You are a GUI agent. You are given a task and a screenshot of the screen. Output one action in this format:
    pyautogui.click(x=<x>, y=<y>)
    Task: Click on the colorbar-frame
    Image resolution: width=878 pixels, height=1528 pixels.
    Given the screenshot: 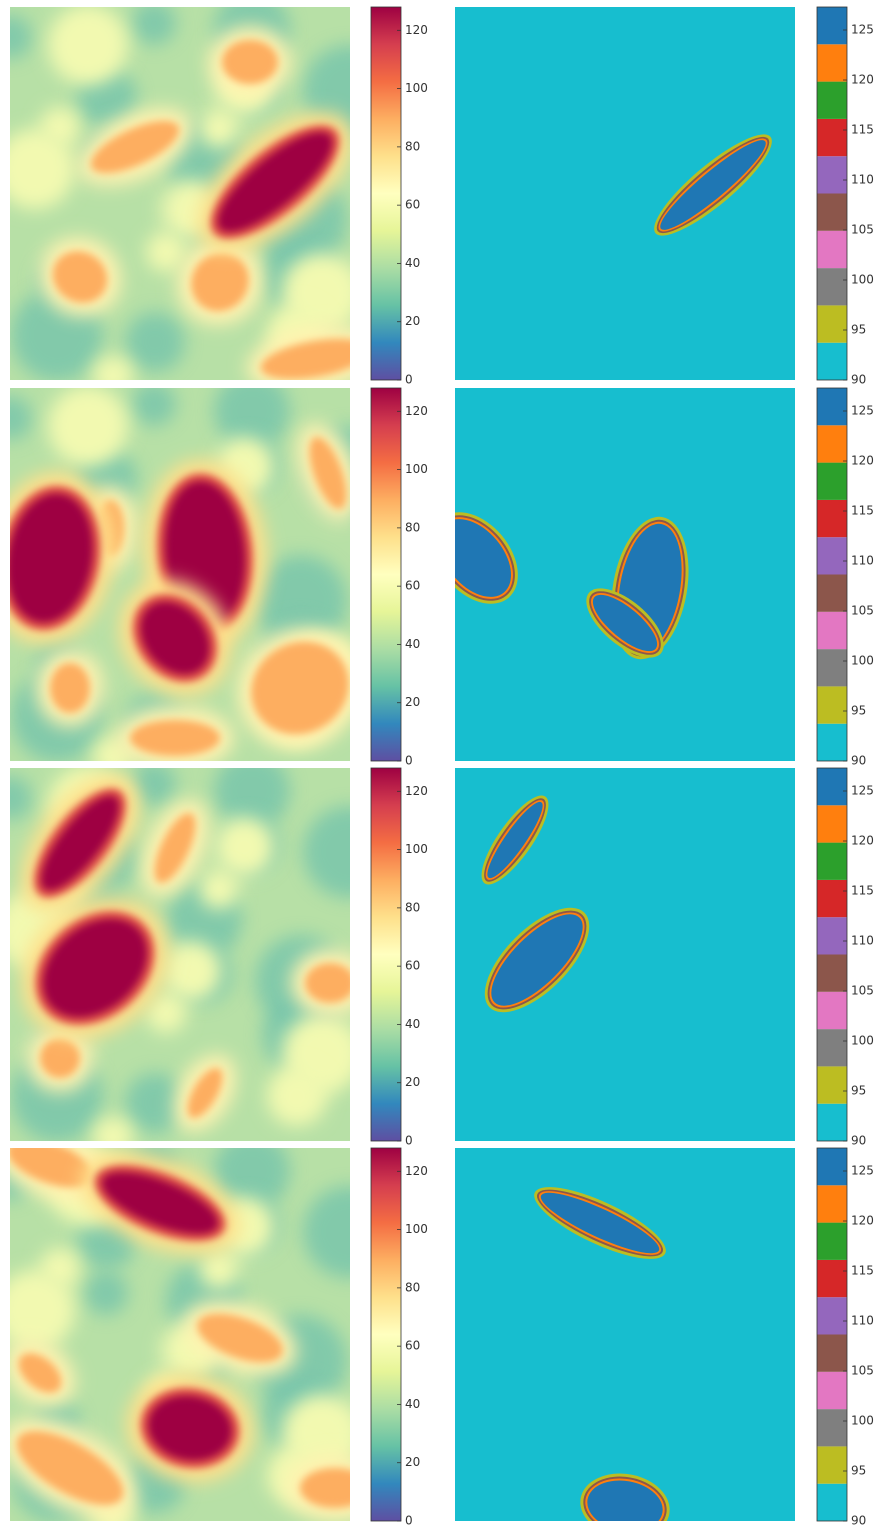 What is the action you would take?
    pyautogui.click(x=832, y=954)
    